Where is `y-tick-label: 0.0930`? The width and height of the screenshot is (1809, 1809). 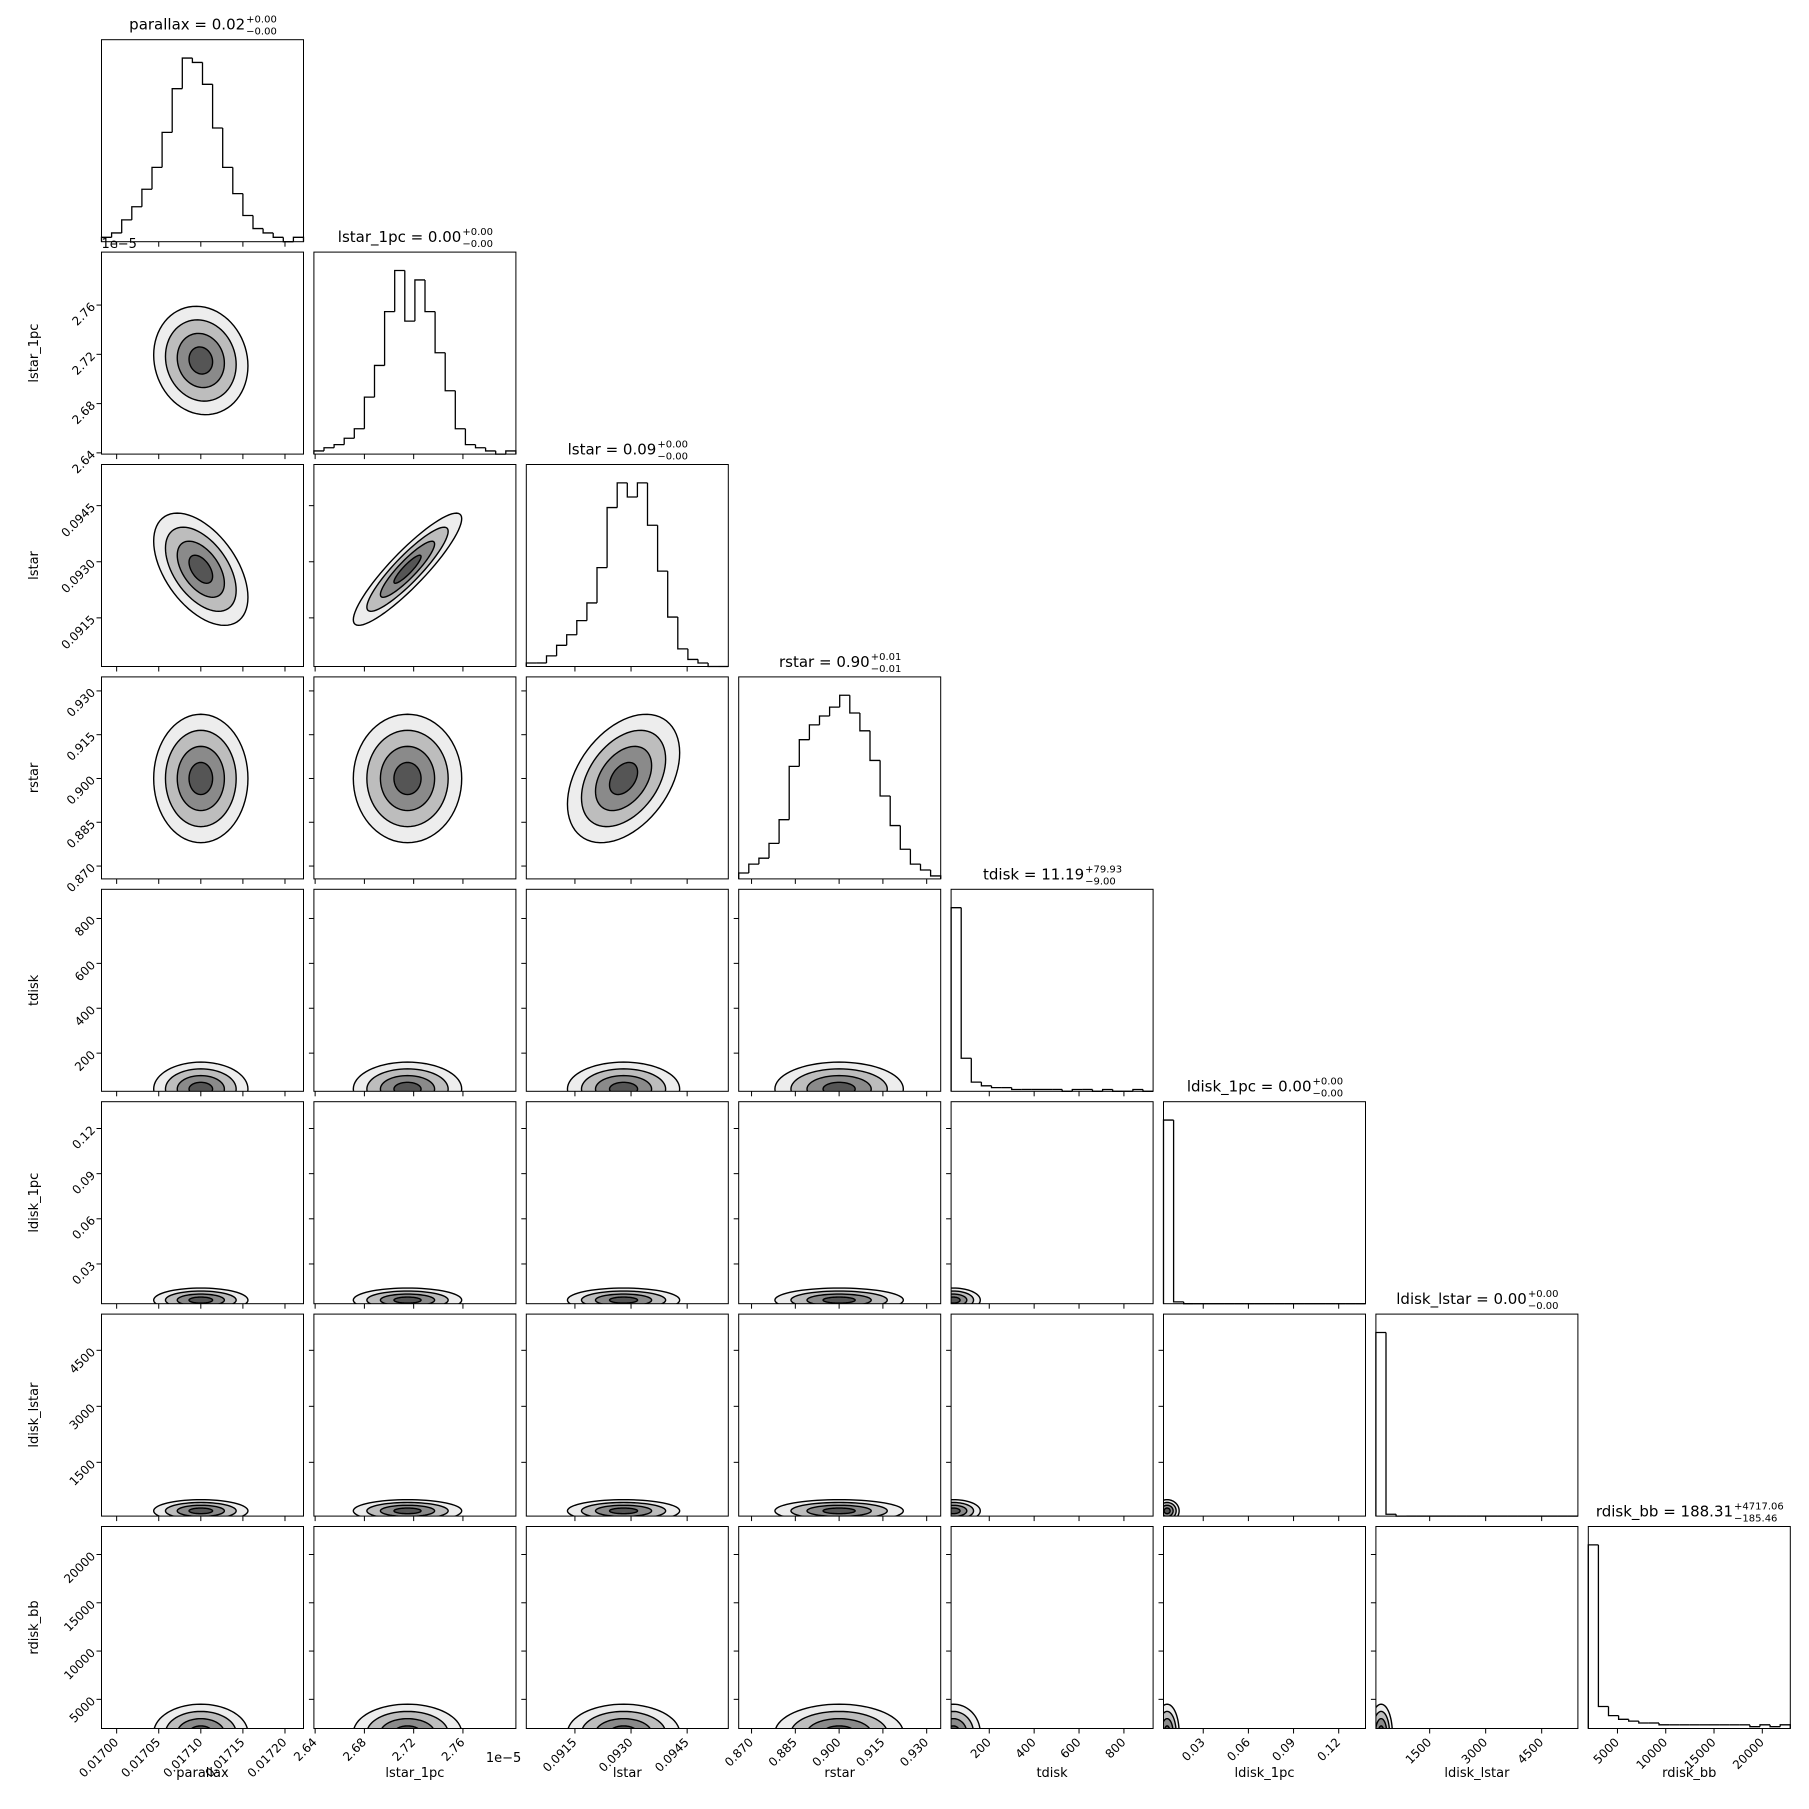 y-tick-label: 0.0930 is located at coordinates (78, 576).